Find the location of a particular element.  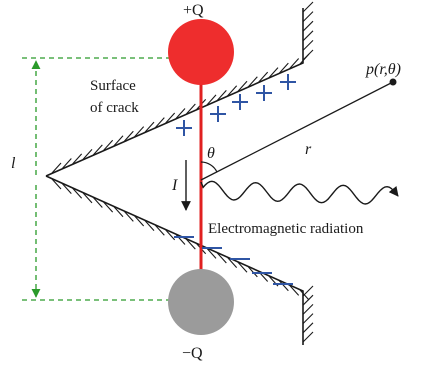

upper-wall-hatching is located at coordinates (308, 31).